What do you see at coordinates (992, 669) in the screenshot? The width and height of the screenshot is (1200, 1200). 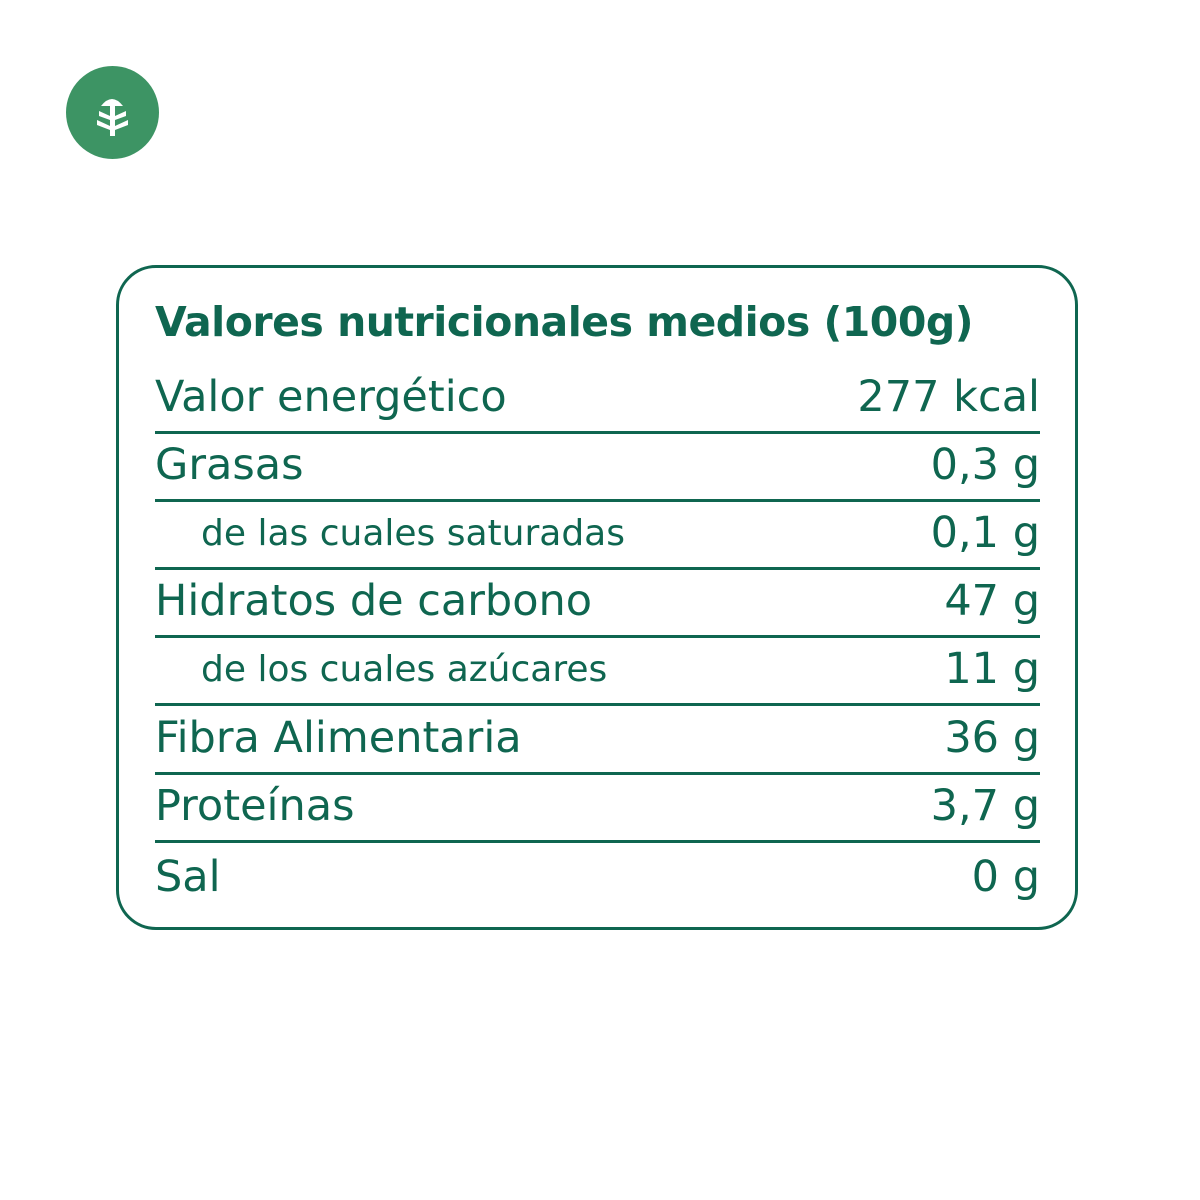 I see `row-value: 11 g` at bounding box center [992, 669].